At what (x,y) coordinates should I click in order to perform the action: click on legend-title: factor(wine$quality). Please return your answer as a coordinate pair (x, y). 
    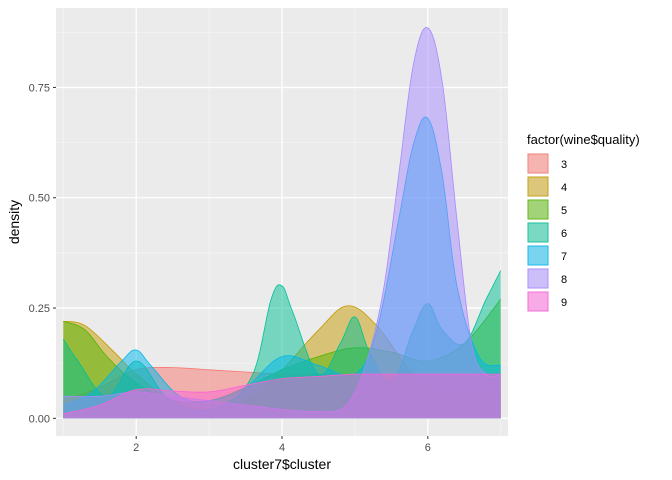
    Looking at the image, I should click on (583, 139).